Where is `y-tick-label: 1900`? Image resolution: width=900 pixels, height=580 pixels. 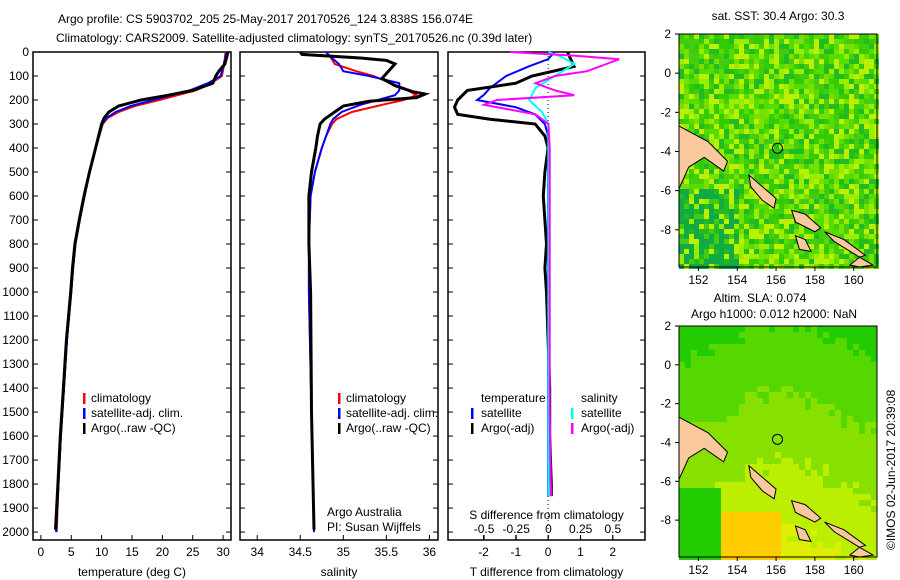 y-tick-label: 1900 is located at coordinates (15, 508).